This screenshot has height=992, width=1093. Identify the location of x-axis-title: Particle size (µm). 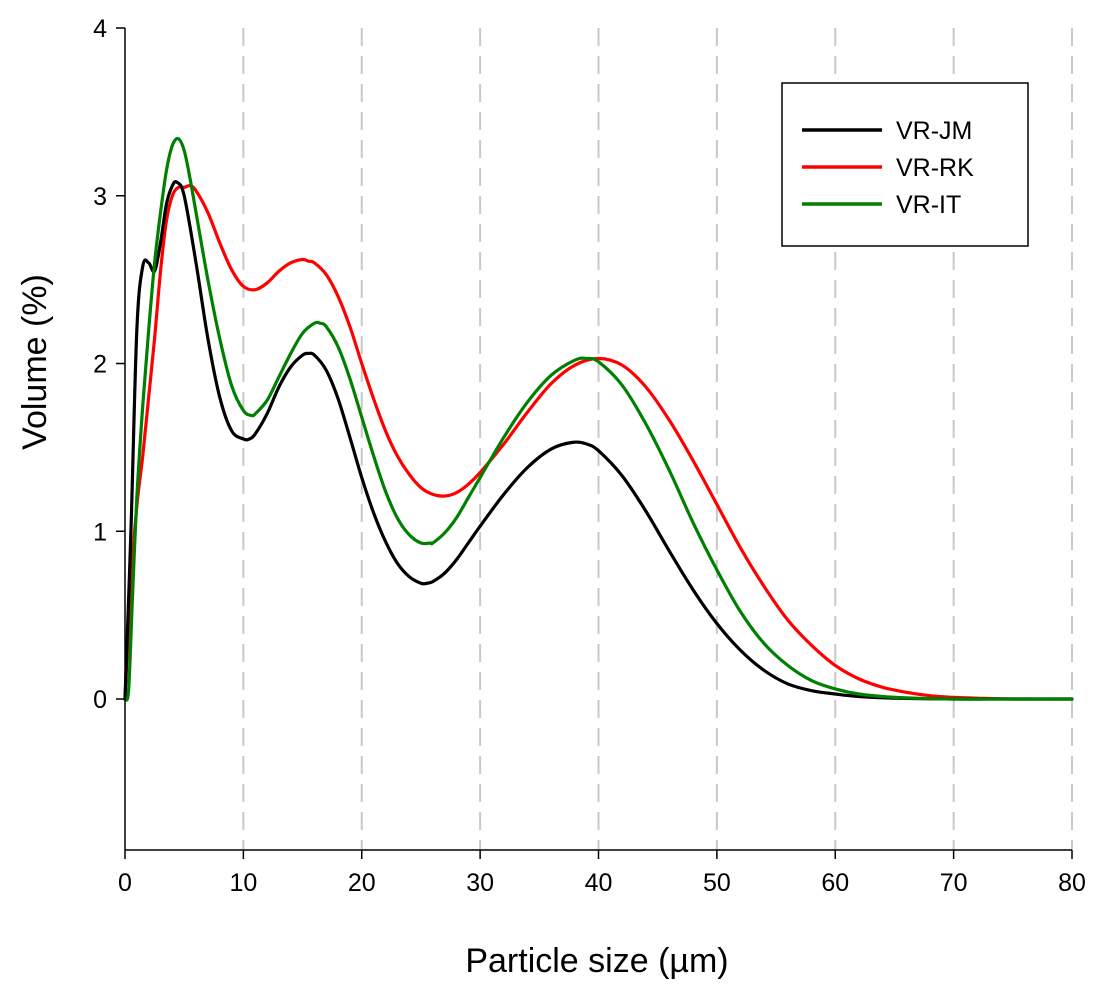
(596, 961).